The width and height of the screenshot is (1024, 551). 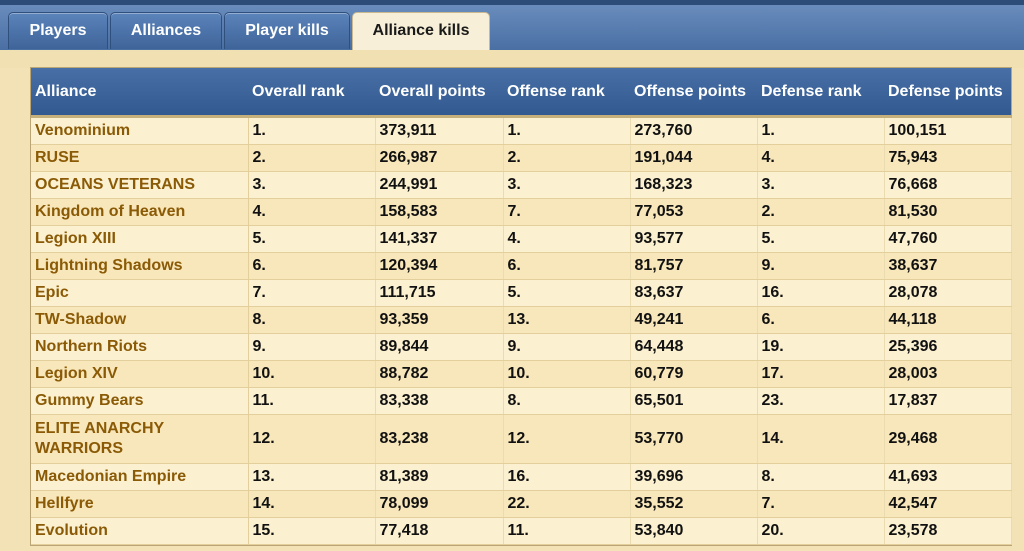 I want to click on header-defense-rank: Defense rank, so click(x=820, y=93).